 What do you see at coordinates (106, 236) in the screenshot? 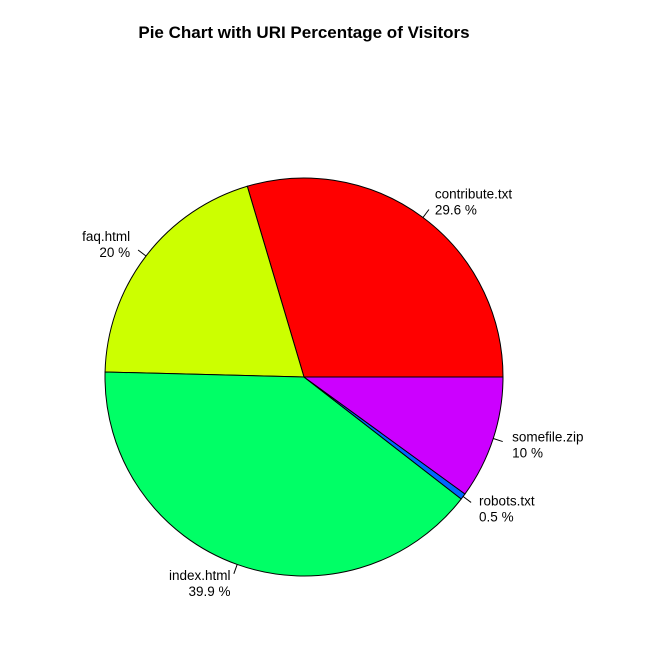
I see `pie-slice-name-label: faq.html` at bounding box center [106, 236].